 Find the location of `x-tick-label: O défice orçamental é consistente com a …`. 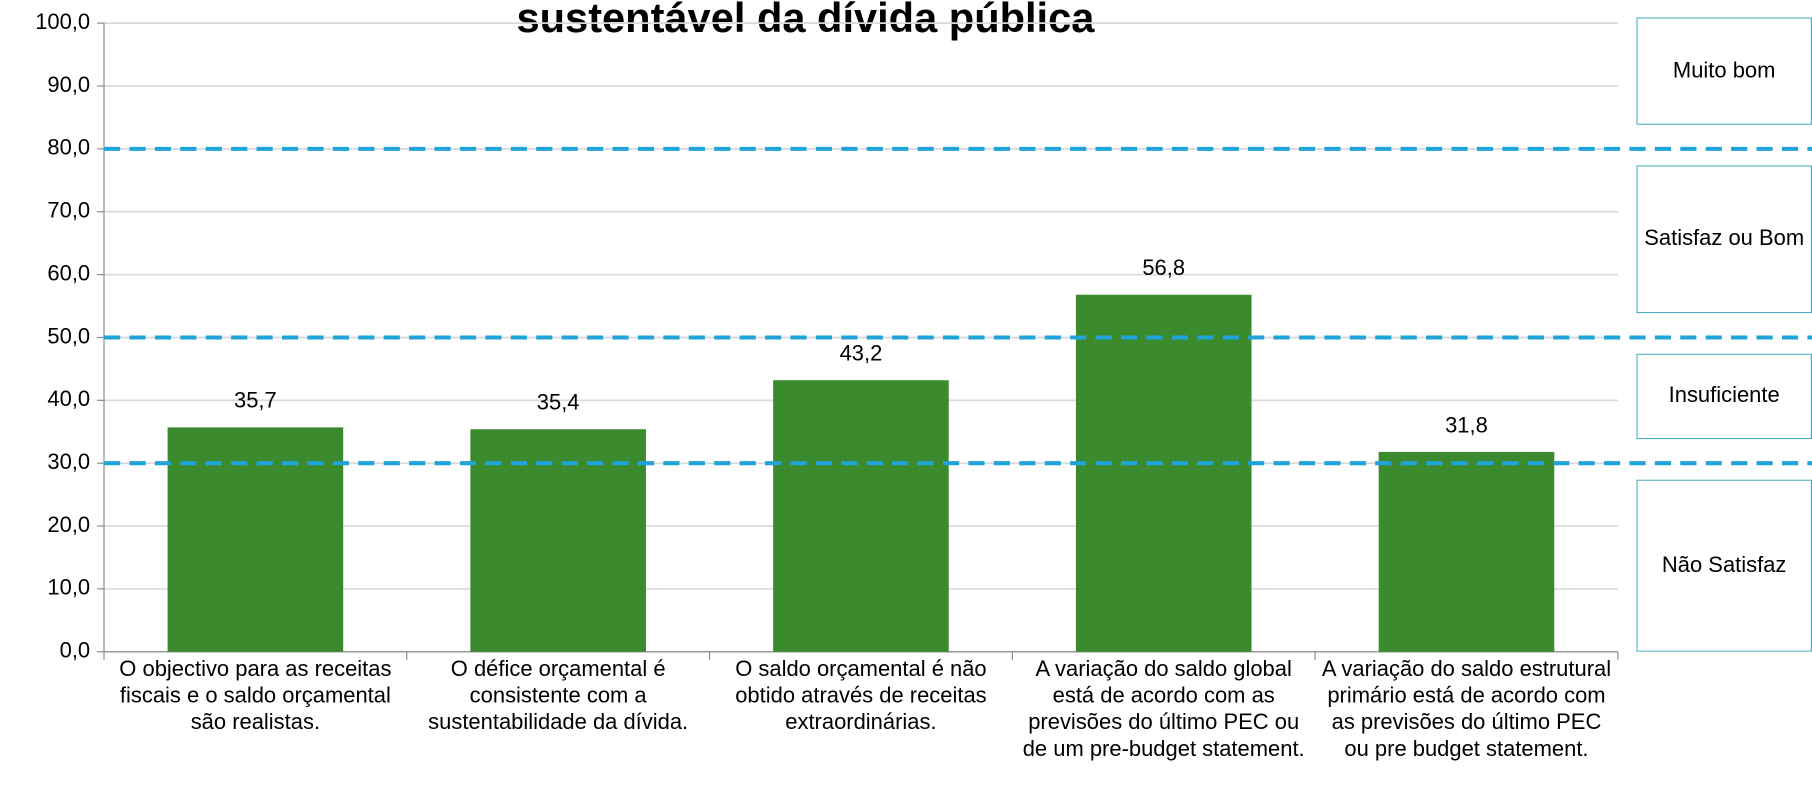

x-tick-label: O défice orçamental é consistente com a … is located at coordinates (558, 696).